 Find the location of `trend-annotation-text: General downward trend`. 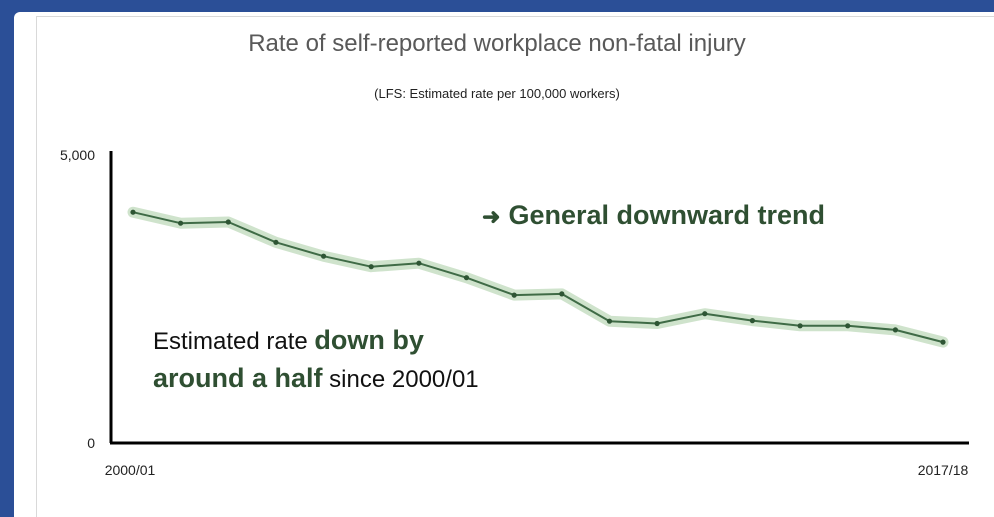

trend-annotation-text: General downward trend is located at coordinates (666, 215).